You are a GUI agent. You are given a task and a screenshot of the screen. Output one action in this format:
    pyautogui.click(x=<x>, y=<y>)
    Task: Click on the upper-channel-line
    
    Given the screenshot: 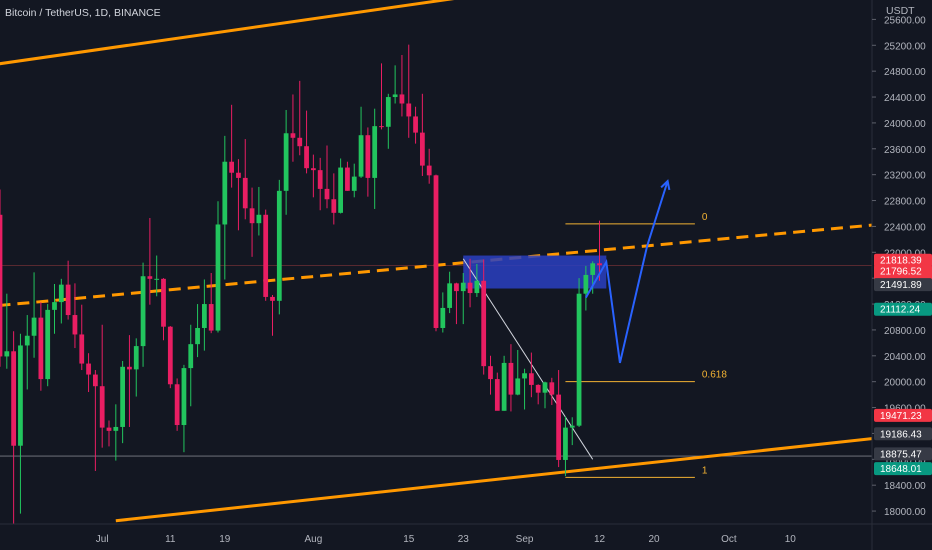 What is the action you would take?
    pyautogui.click(x=227, y=33)
    